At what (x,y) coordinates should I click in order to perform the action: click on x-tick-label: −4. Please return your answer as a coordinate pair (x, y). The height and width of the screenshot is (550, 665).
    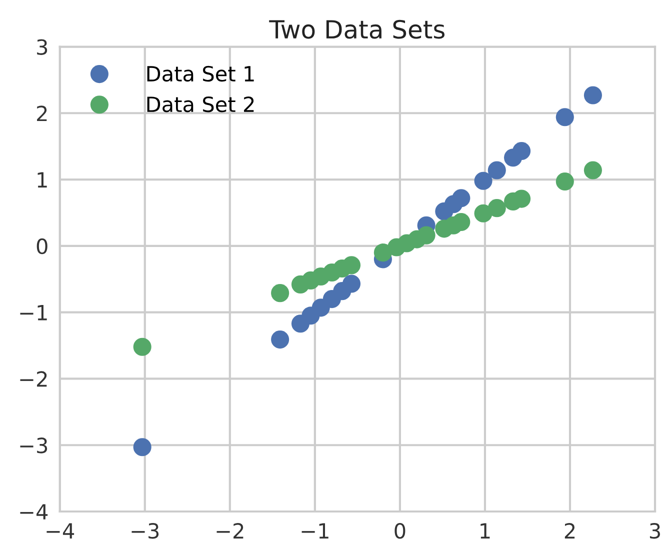
    Looking at the image, I should click on (60, 530).